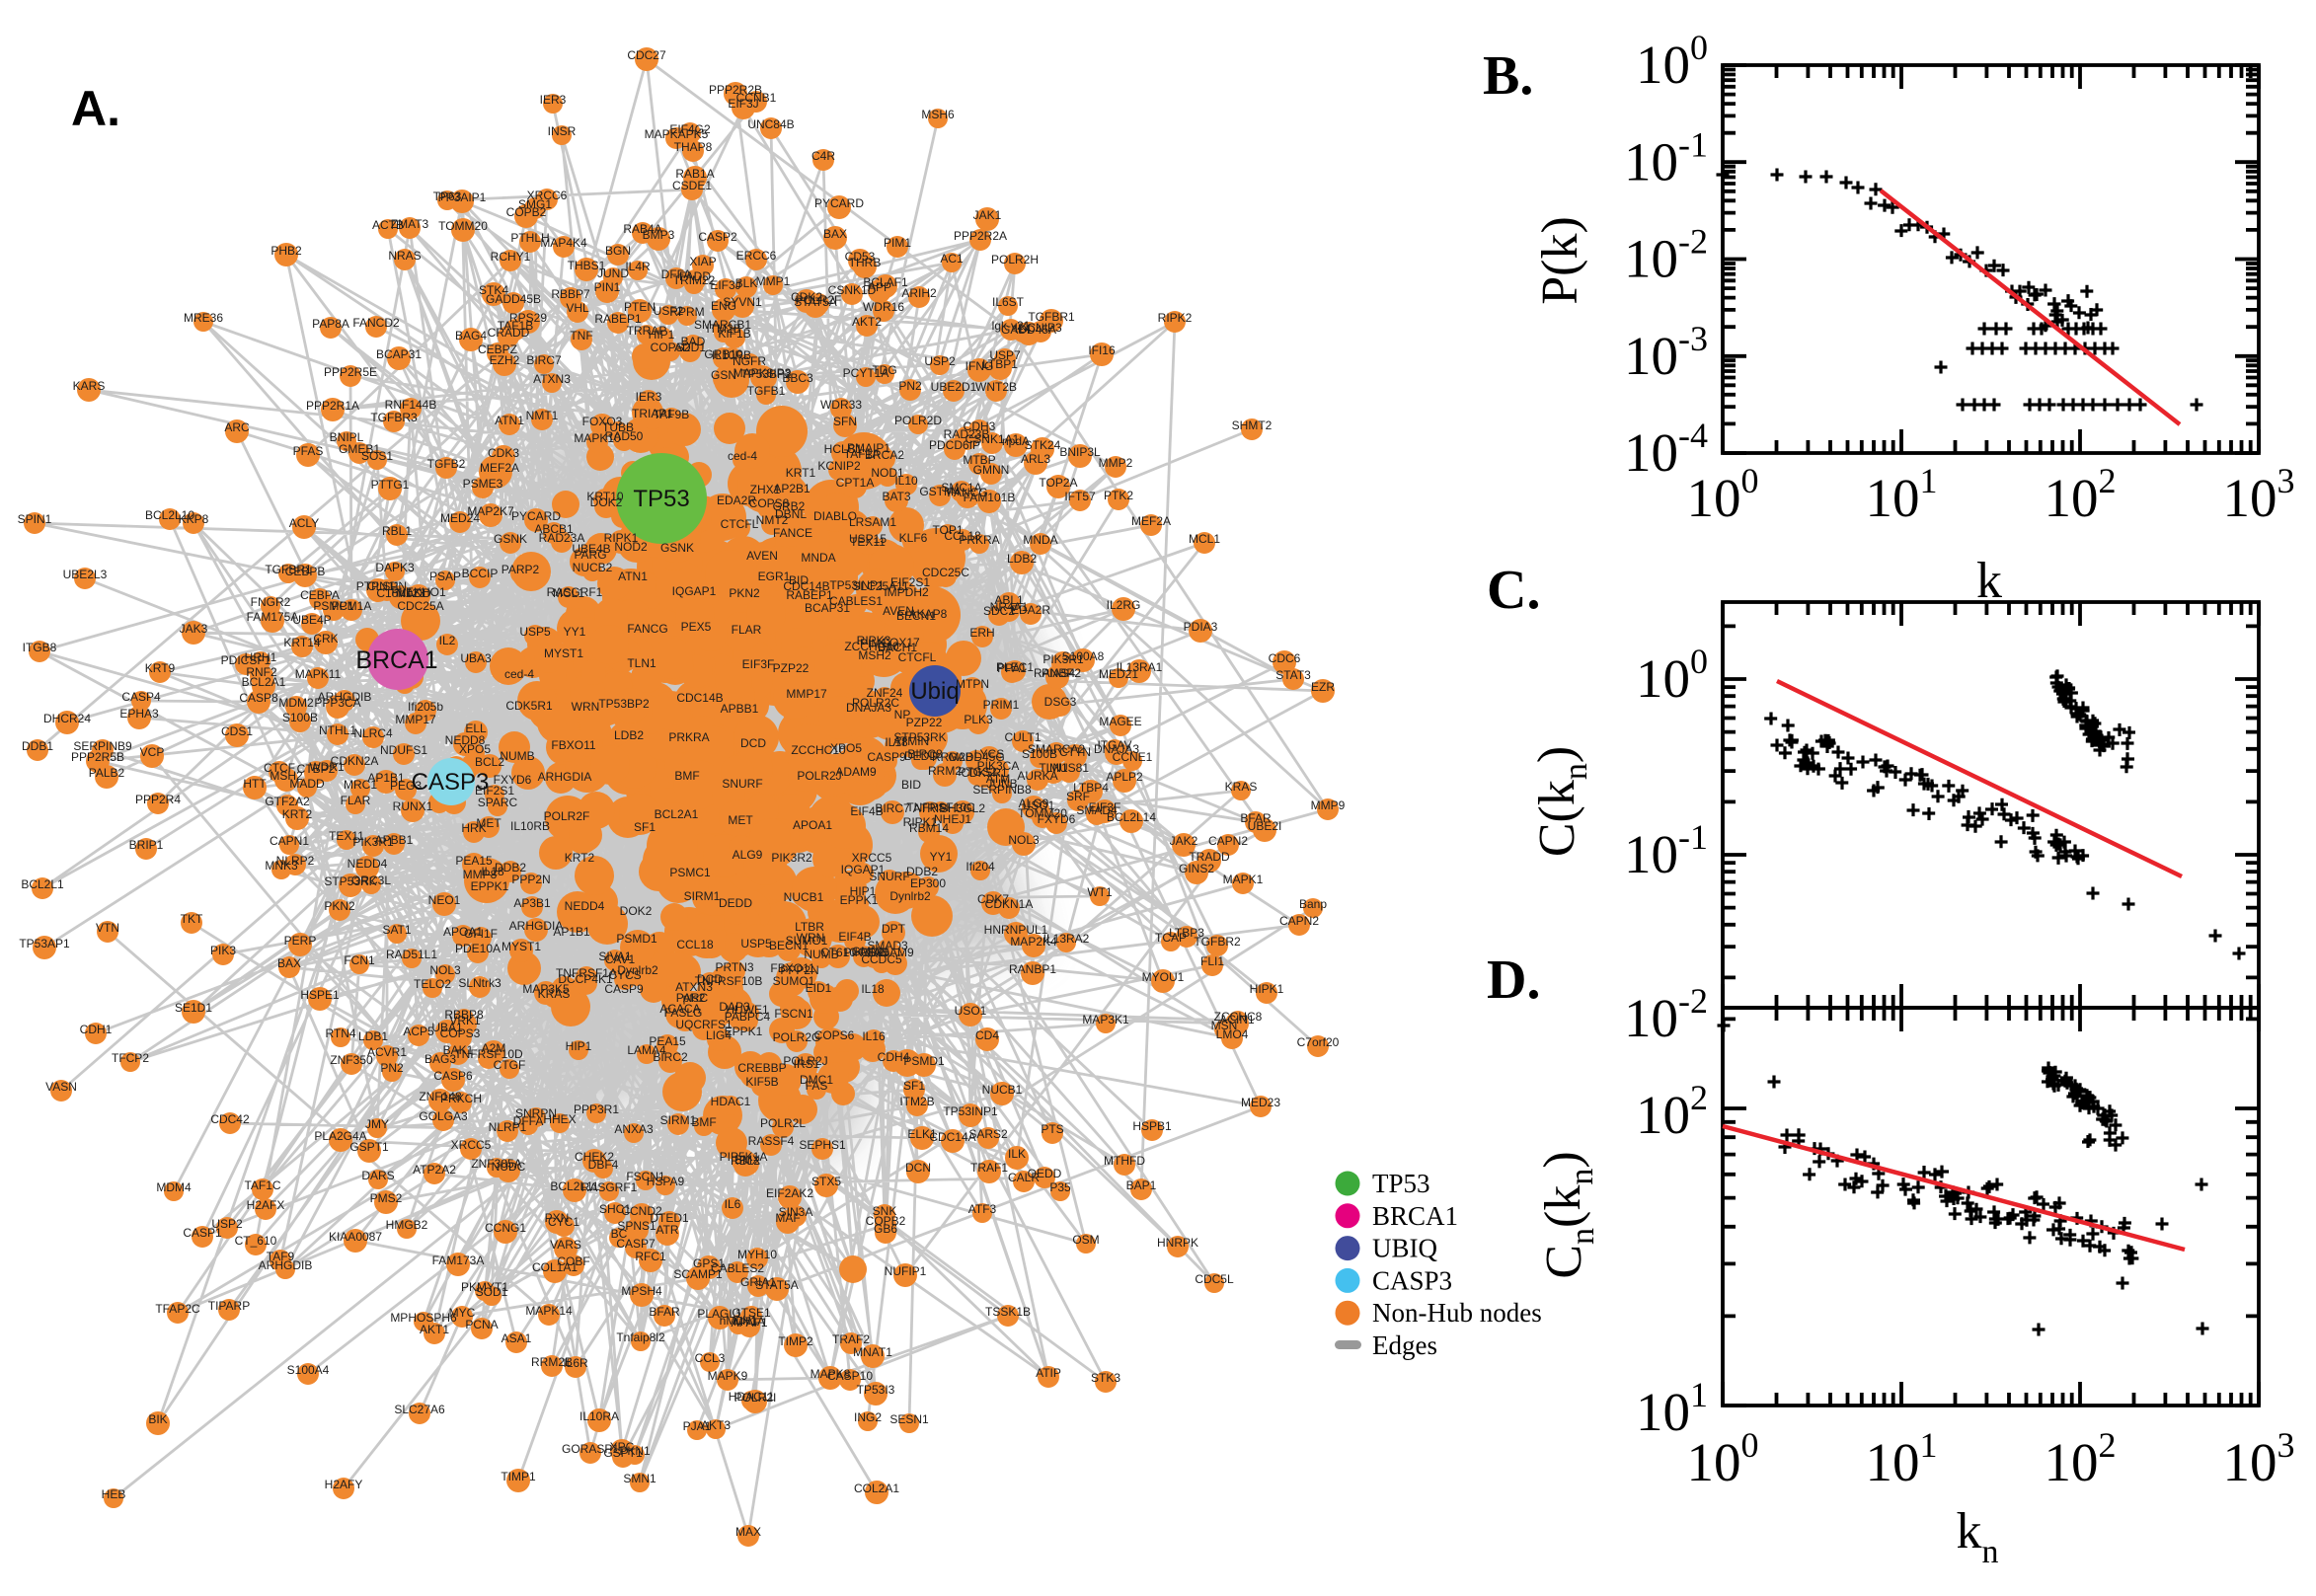 The height and width of the screenshot is (1596, 2316). What do you see at coordinates (542, 415) in the screenshot?
I see `svg-text: NMT1` at bounding box center [542, 415].